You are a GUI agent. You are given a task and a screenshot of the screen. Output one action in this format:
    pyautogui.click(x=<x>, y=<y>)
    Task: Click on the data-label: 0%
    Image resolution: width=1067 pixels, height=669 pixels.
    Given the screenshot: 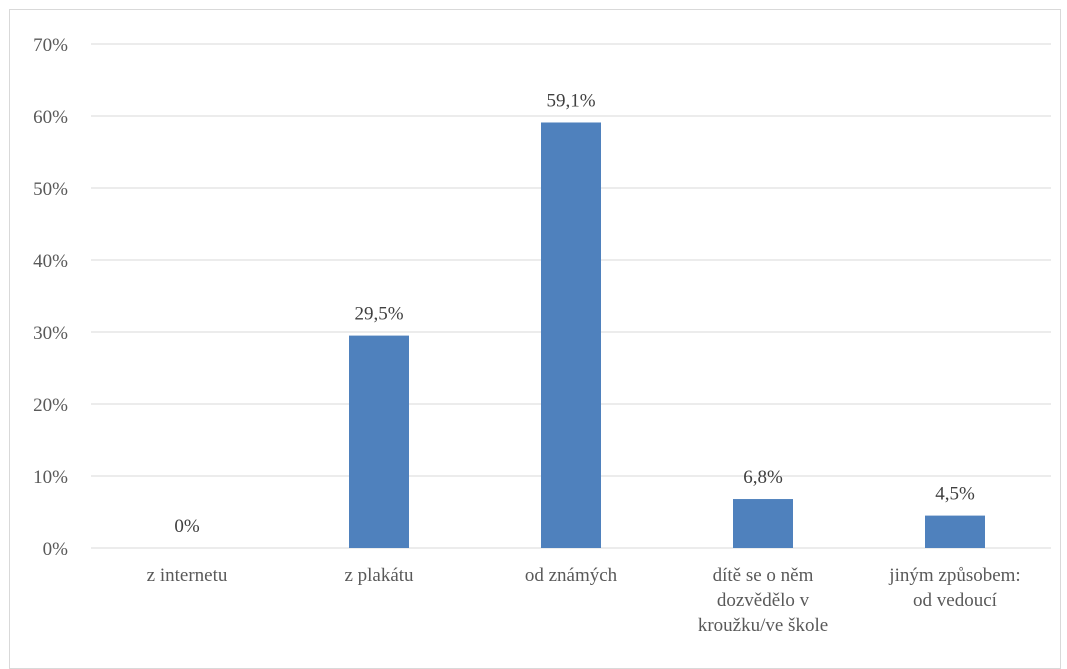 What is the action you would take?
    pyautogui.click(x=187, y=526)
    